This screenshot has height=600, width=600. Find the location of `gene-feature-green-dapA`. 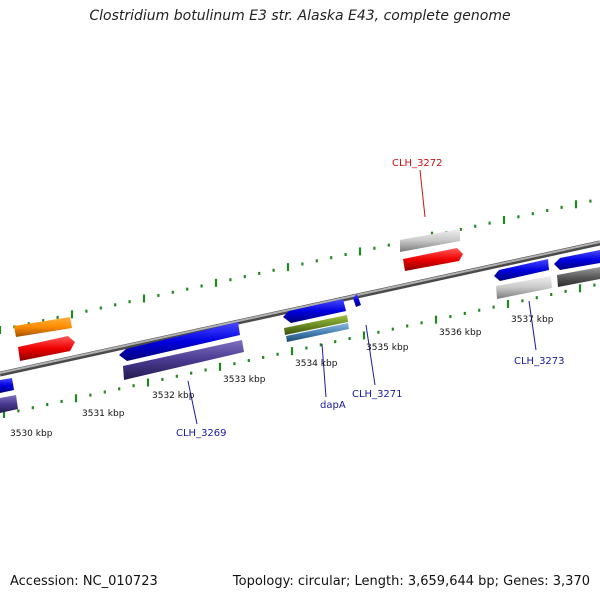

gene-feature-green-dapA is located at coordinates (316, 325).